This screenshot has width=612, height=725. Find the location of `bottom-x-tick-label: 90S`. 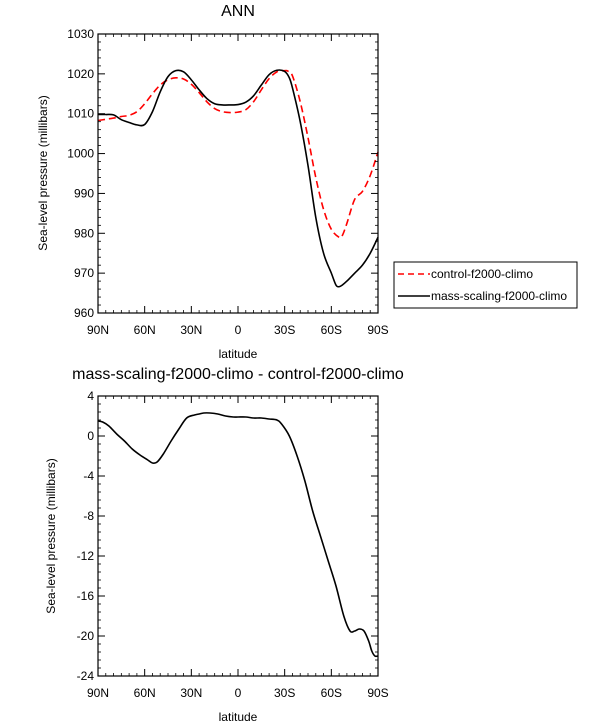

bottom-x-tick-label: 90S is located at coordinates (377, 693).